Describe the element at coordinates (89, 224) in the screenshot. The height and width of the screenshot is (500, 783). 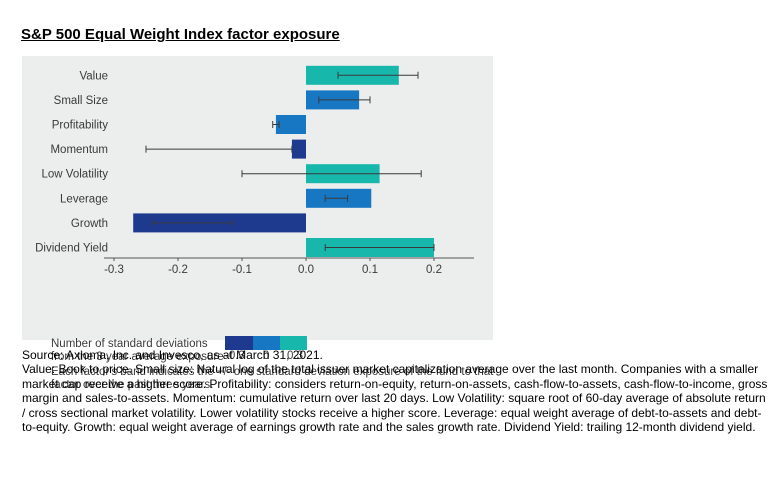
I see `category-label-growth: Growth` at that location.